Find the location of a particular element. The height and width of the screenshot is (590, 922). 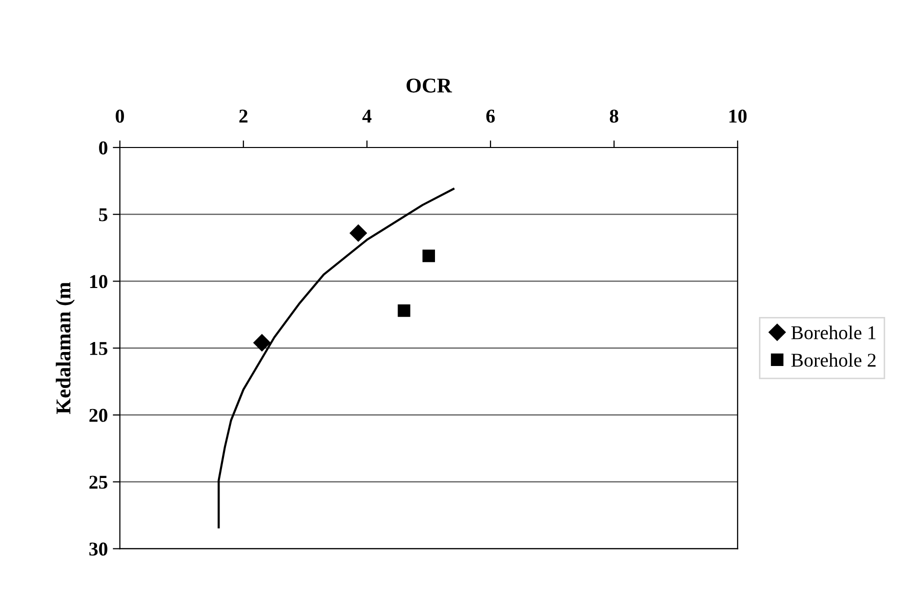

y-tick-label: 20 is located at coordinates (98, 415).